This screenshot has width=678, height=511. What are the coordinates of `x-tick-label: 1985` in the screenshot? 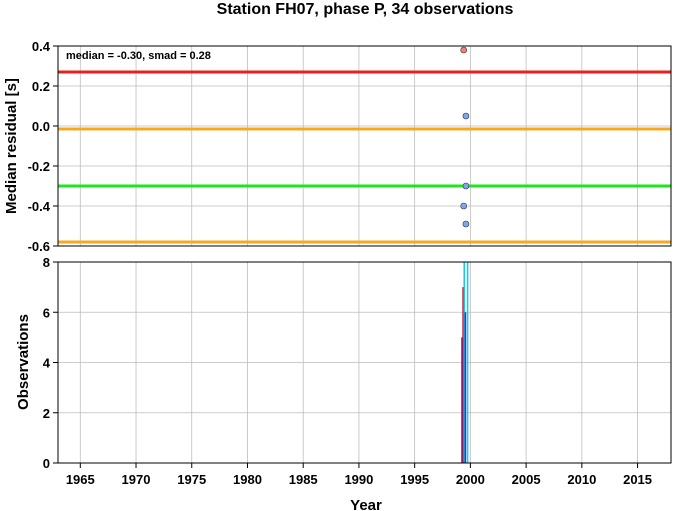 It's located at (303, 479).